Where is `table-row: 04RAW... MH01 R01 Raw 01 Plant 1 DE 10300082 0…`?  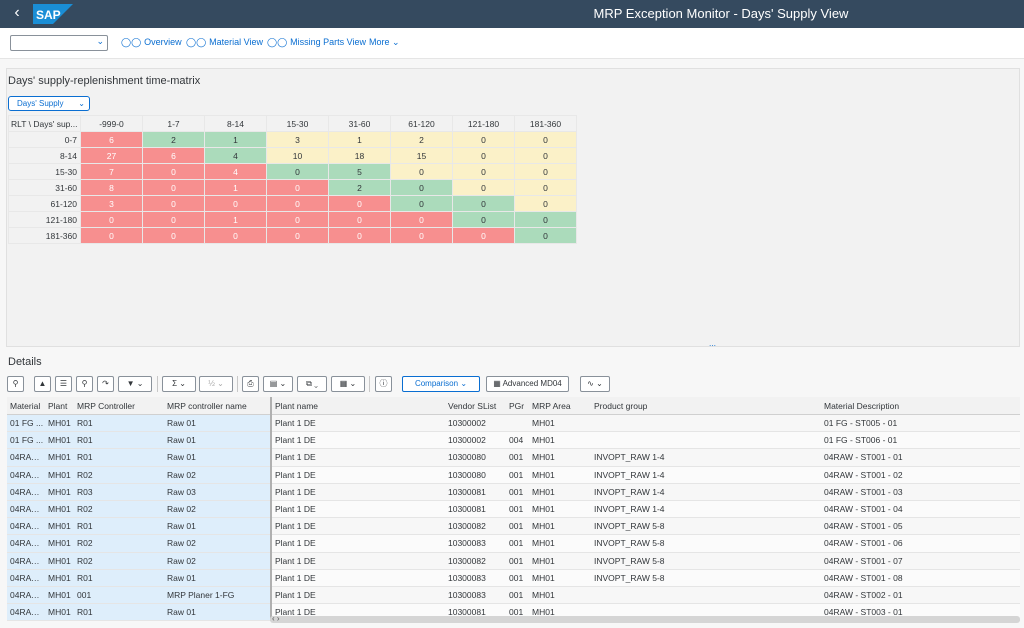
table-row: 04RAW... MH01 R01 Raw 01 Plant 1 DE 10300082 0… is located at coordinates (513, 526).